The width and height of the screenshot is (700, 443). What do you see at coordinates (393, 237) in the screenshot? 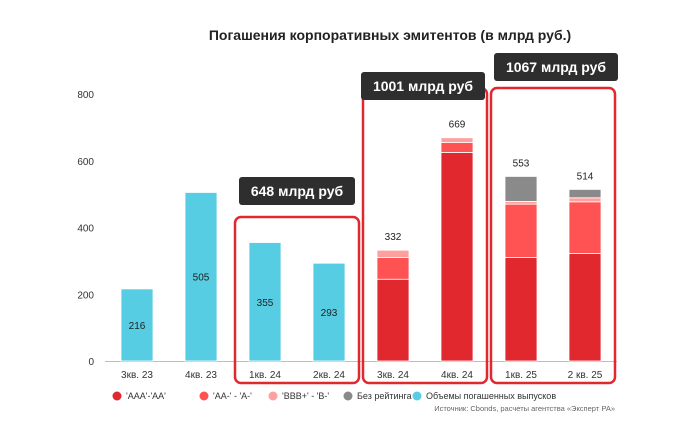
I see `data-label: 332` at bounding box center [393, 237].